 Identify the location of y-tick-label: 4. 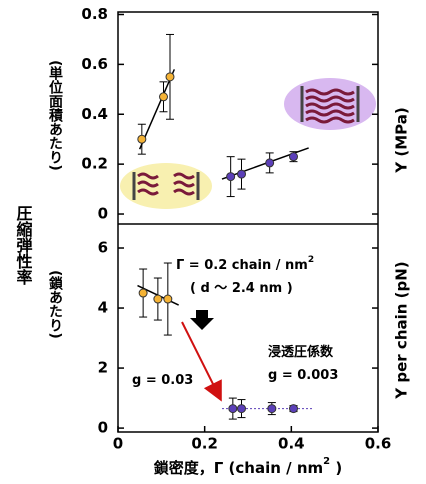
(103, 308).